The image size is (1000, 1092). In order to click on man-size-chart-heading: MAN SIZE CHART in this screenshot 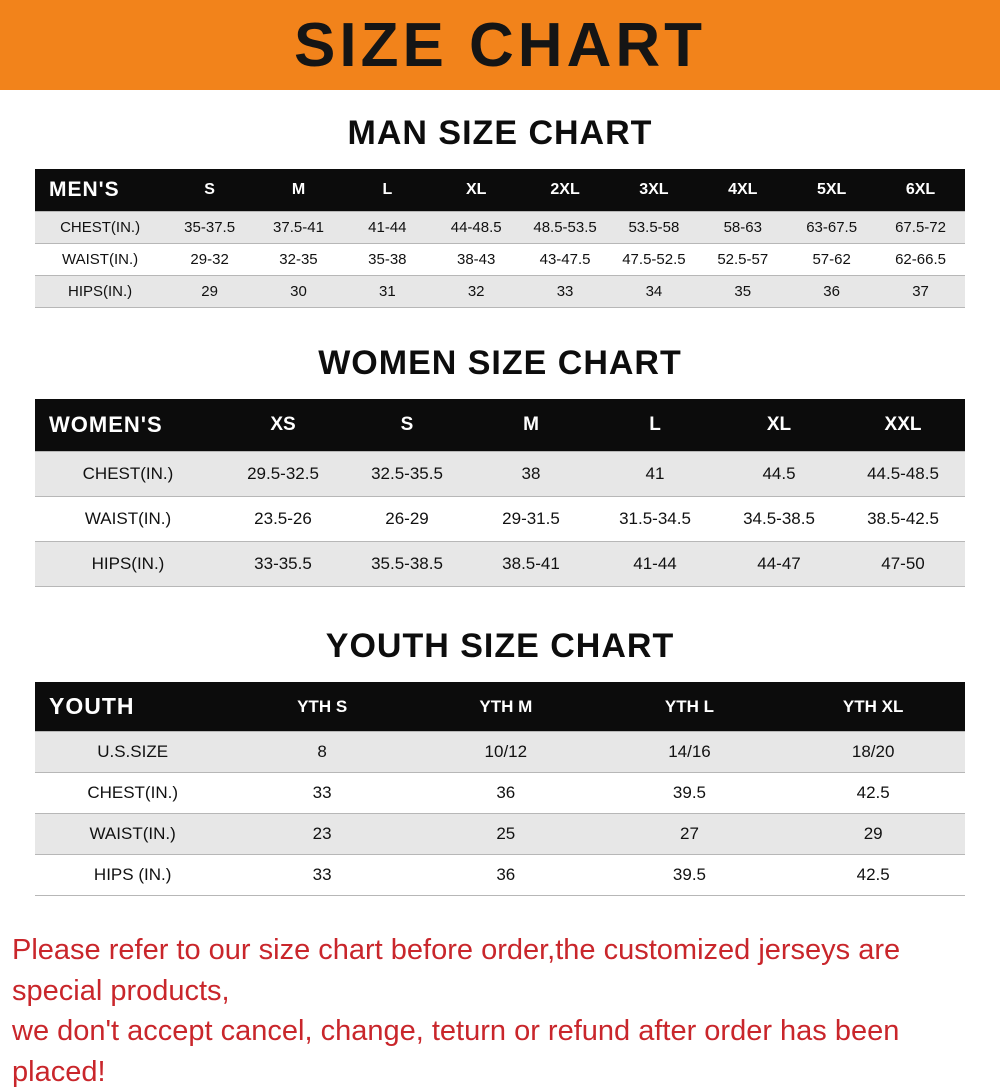, I will do `click(500, 133)`.